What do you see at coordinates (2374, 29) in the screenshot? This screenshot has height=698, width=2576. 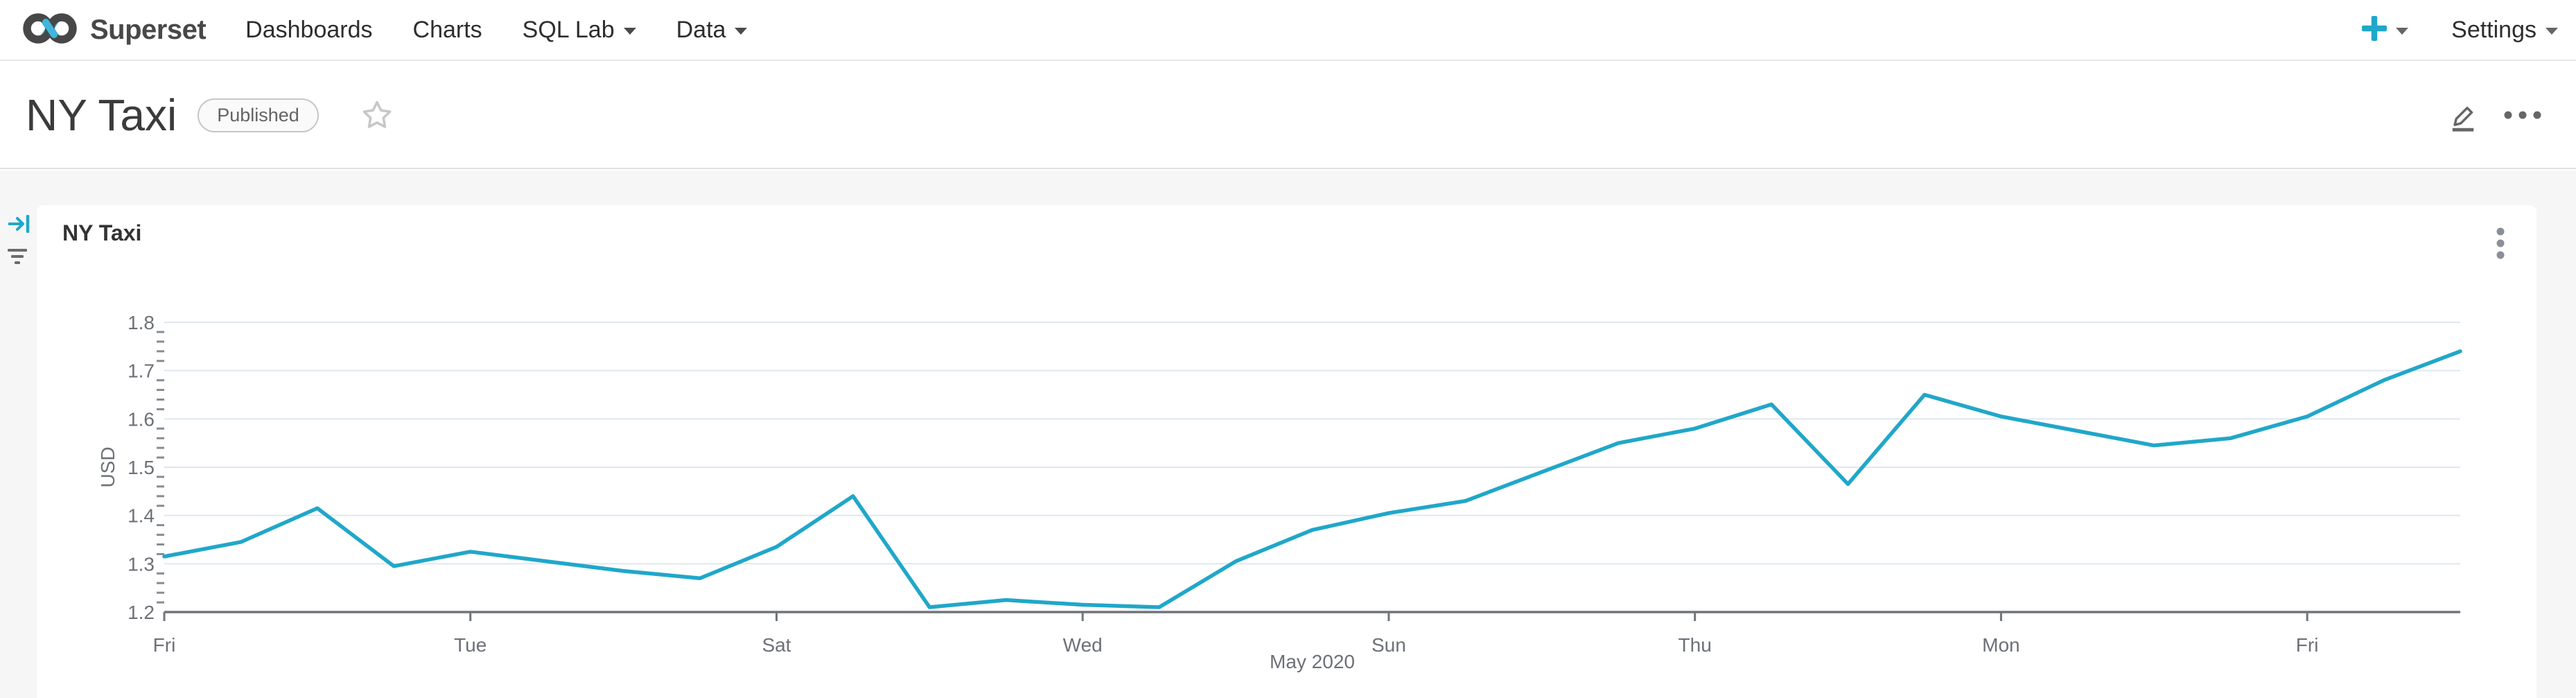 I see `plus-icon` at bounding box center [2374, 29].